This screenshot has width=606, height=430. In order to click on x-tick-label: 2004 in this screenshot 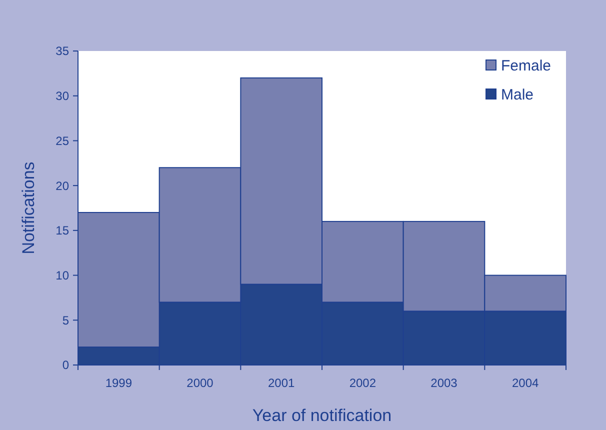, I will do `click(526, 383)`.